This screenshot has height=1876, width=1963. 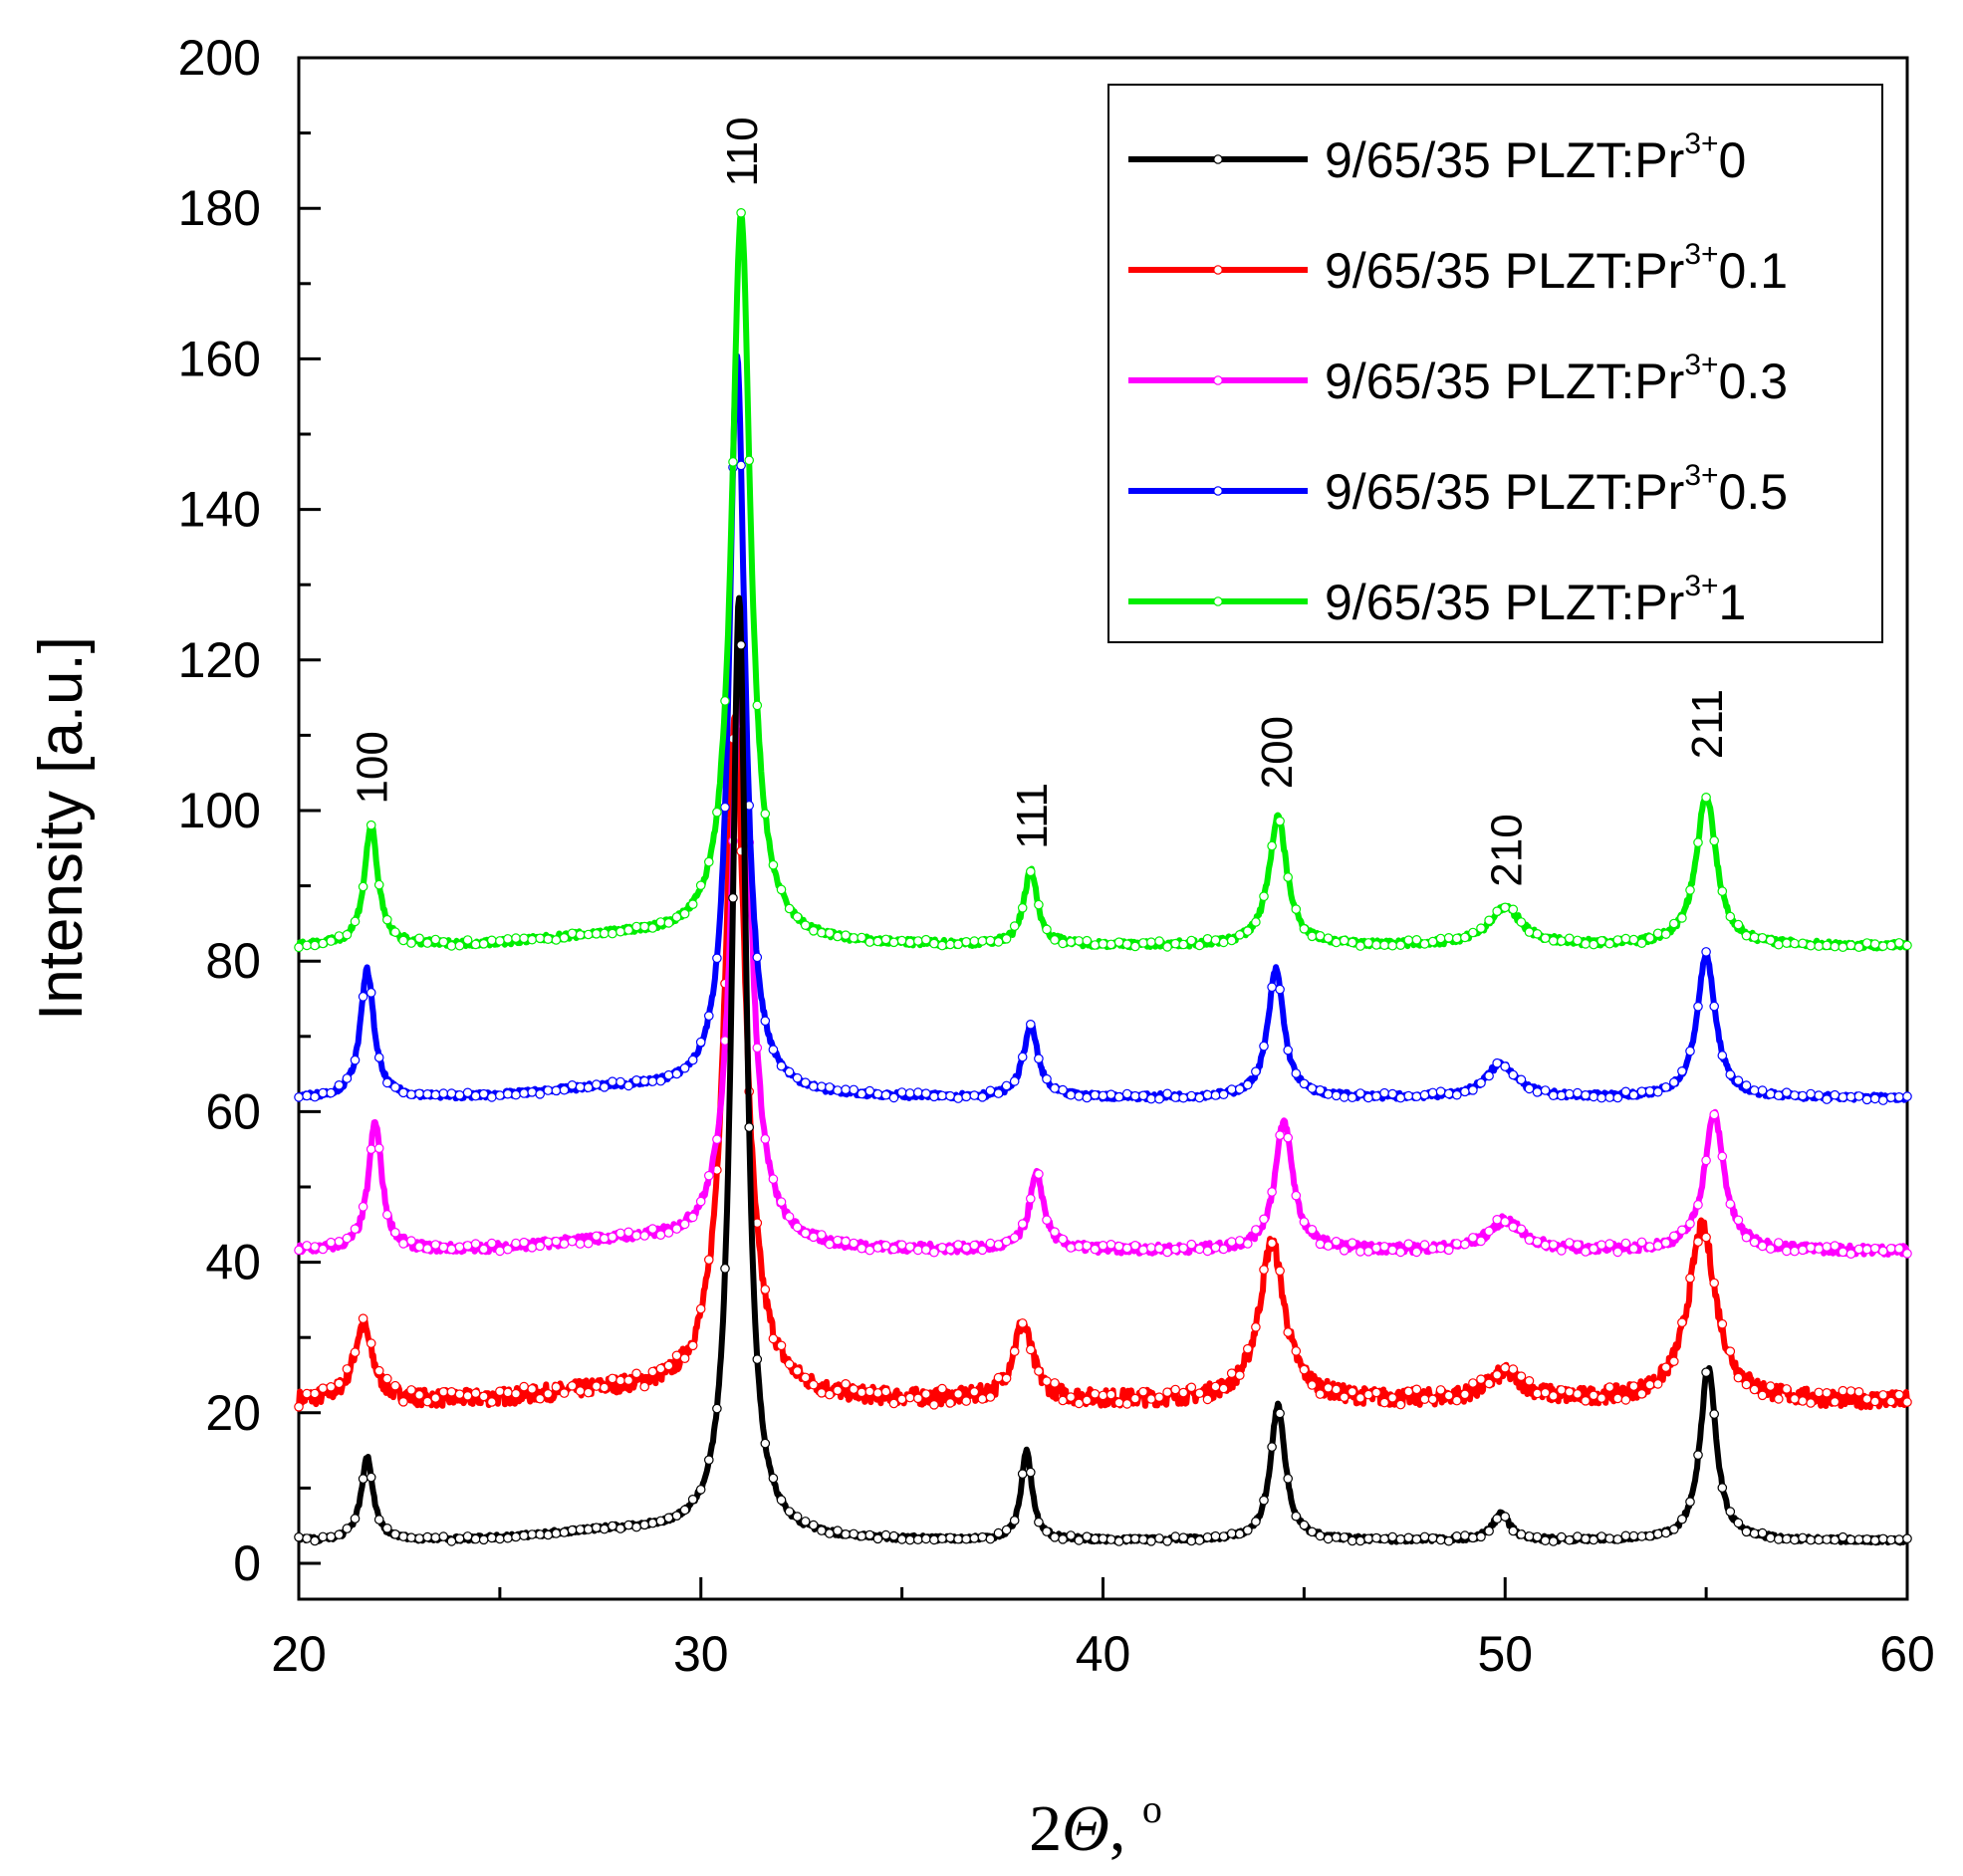 I want to click on peak-label: 210, so click(x=1506, y=850).